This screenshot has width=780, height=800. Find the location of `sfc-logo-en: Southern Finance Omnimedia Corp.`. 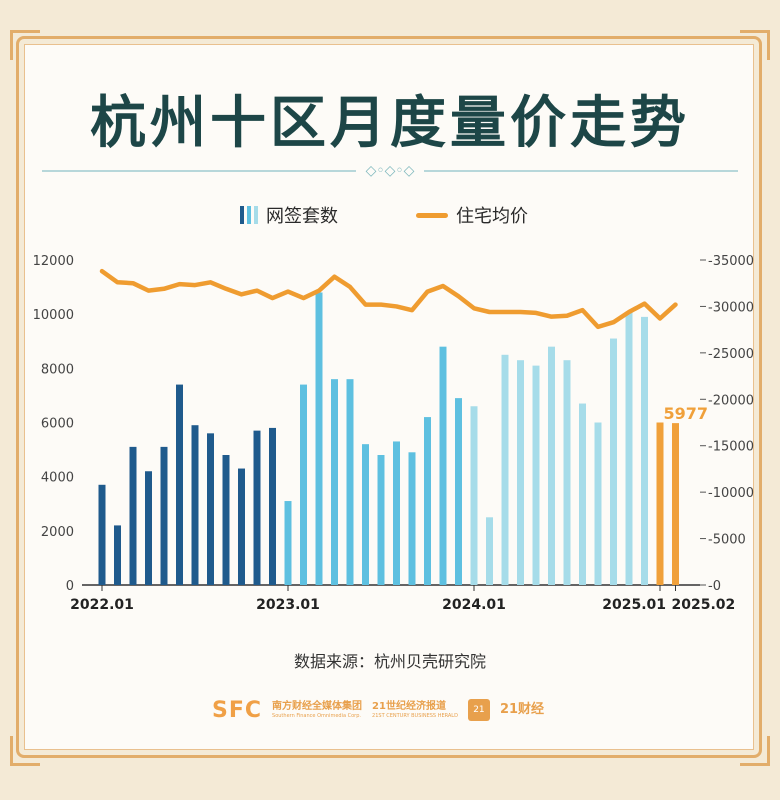

sfc-logo-en: Southern Finance Omnimedia Corp. is located at coordinates (316, 716).